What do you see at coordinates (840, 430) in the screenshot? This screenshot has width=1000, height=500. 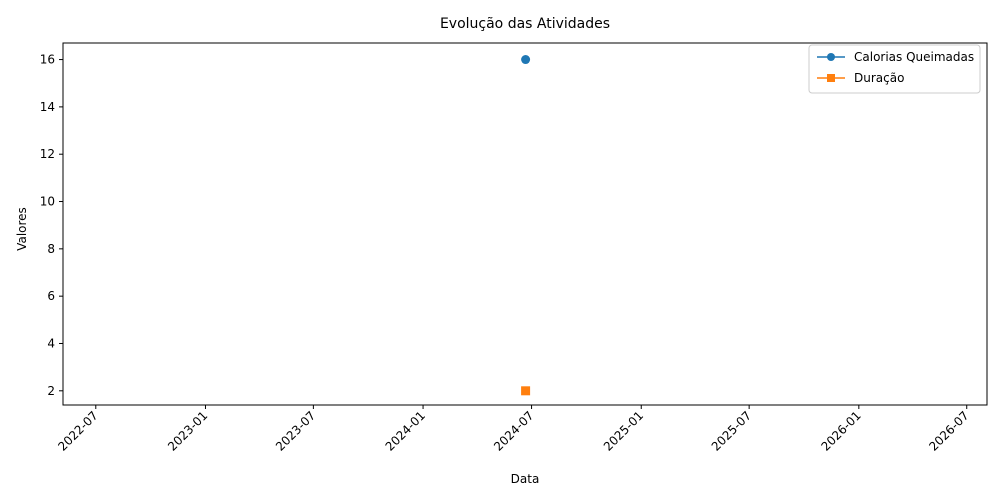 I see `x-tick-label: 2026-01` at bounding box center [840, 430].